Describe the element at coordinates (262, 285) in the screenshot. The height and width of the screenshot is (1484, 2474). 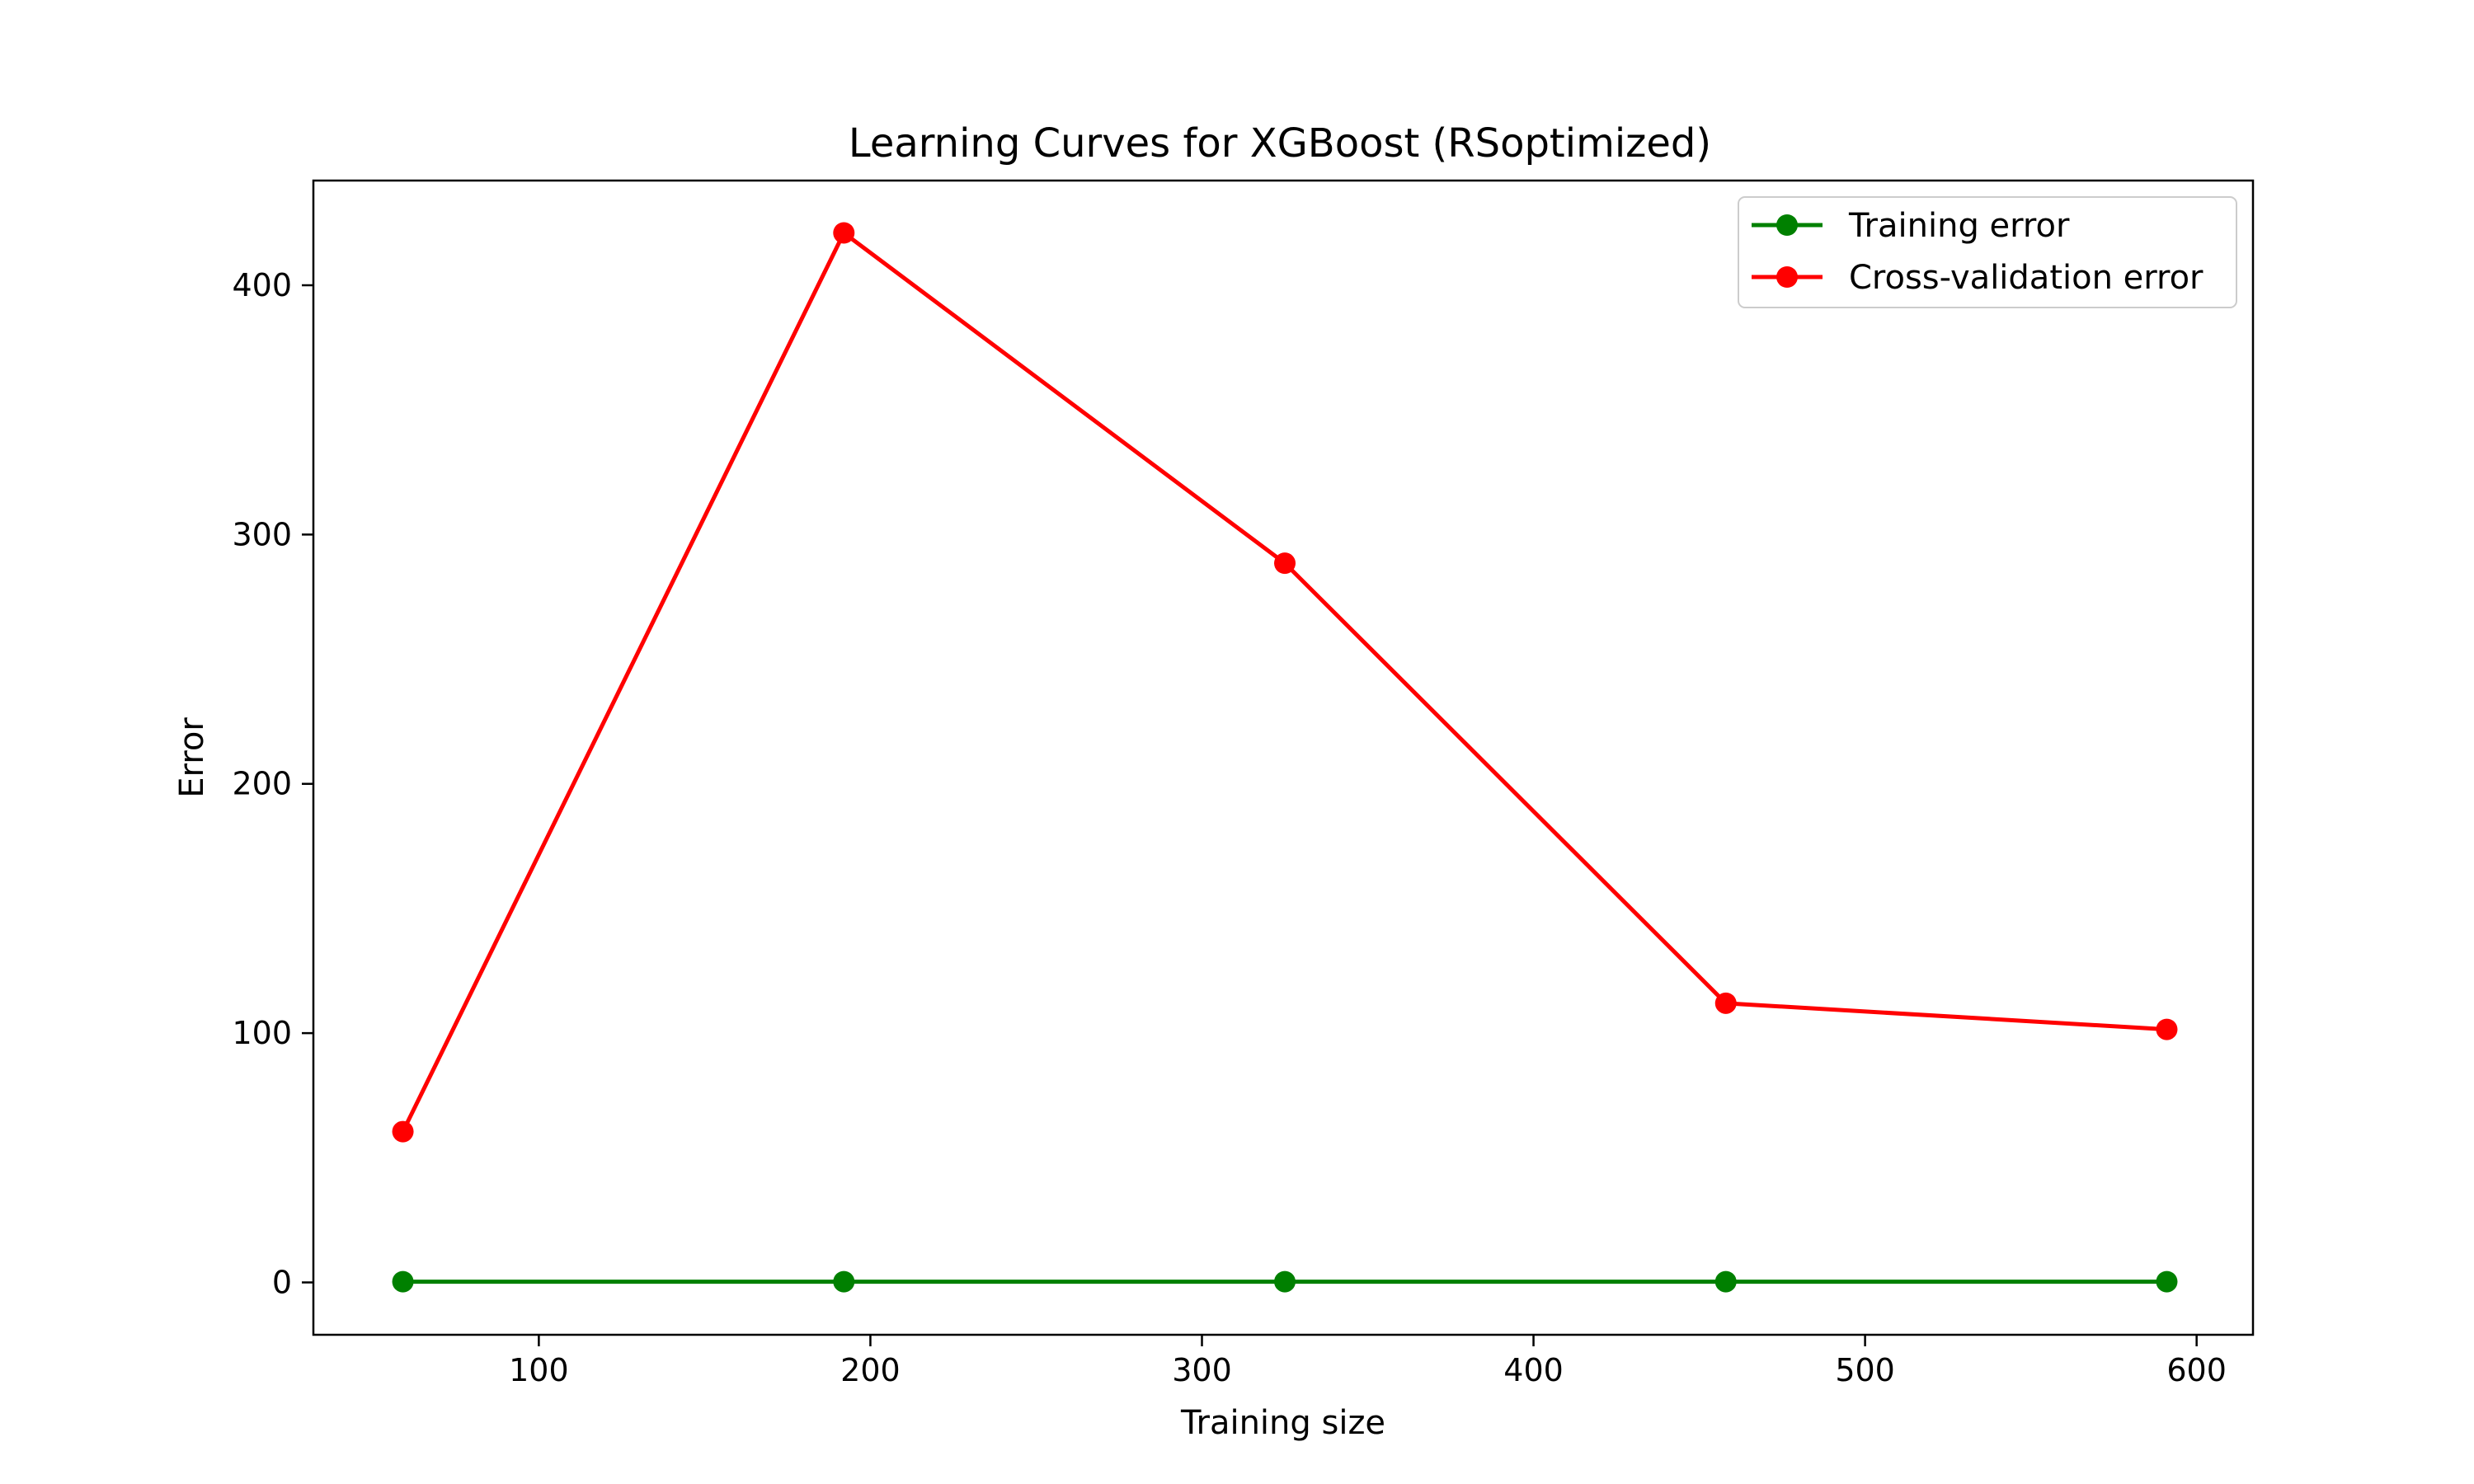
I see `y-tick-label: 400` at that location.